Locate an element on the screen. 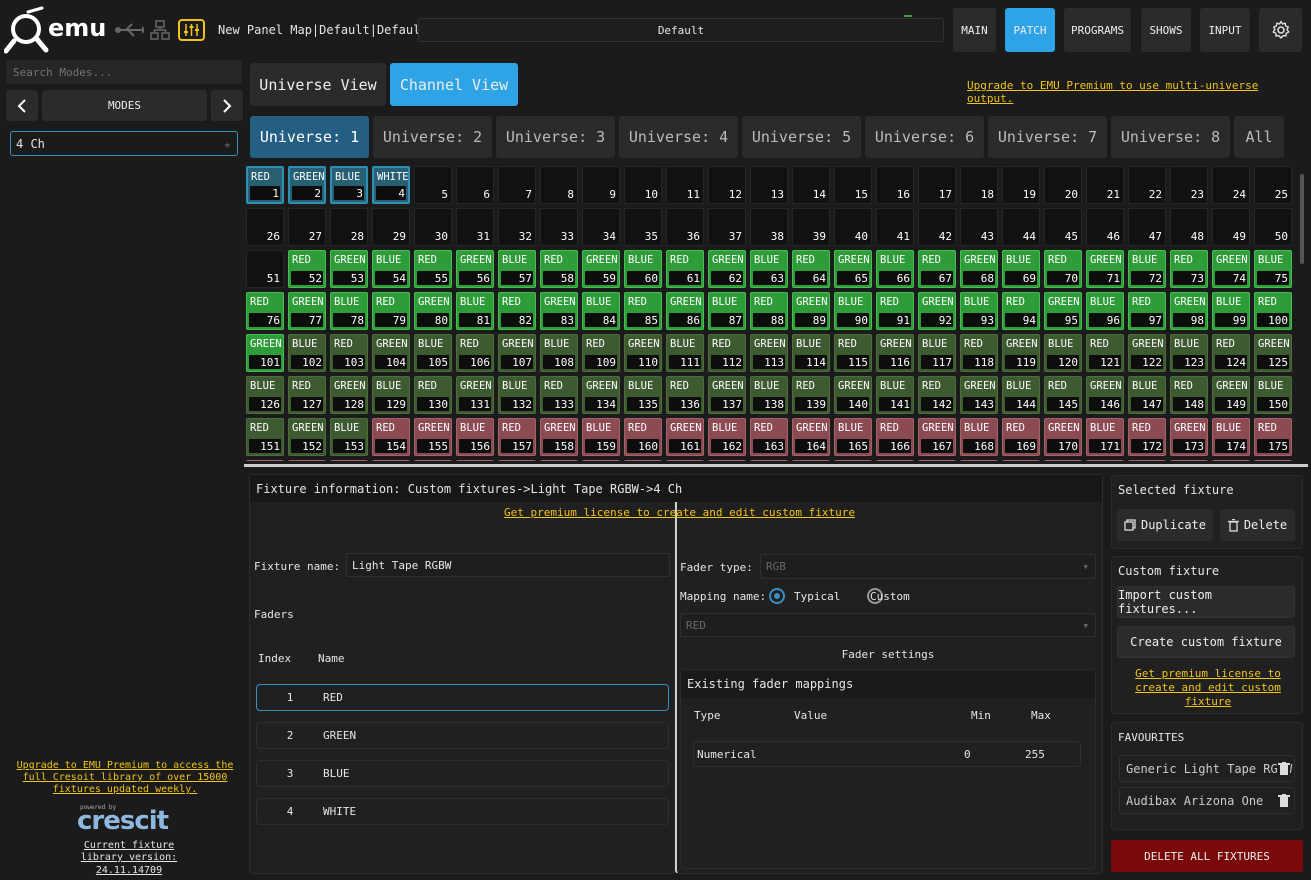  channel-cell: RED 88 is located at coordinates (769, 311).